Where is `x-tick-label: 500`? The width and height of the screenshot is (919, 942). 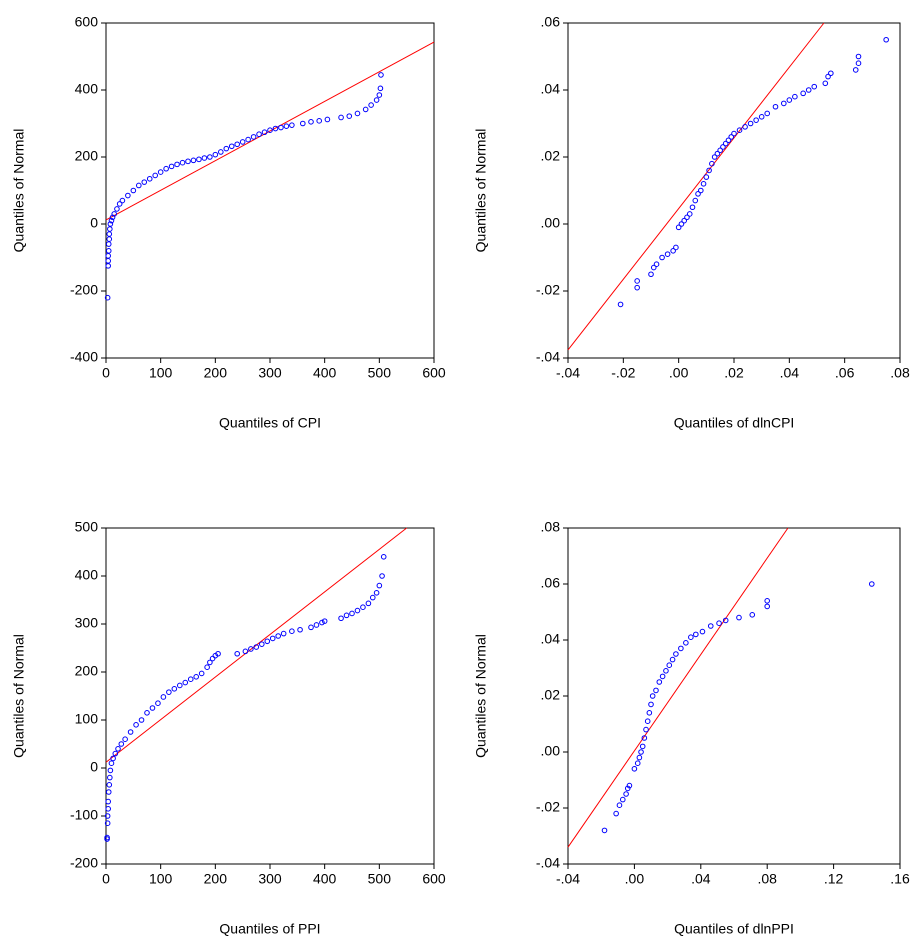 x-tick-label: 500 is located at coordinates (380, 879).